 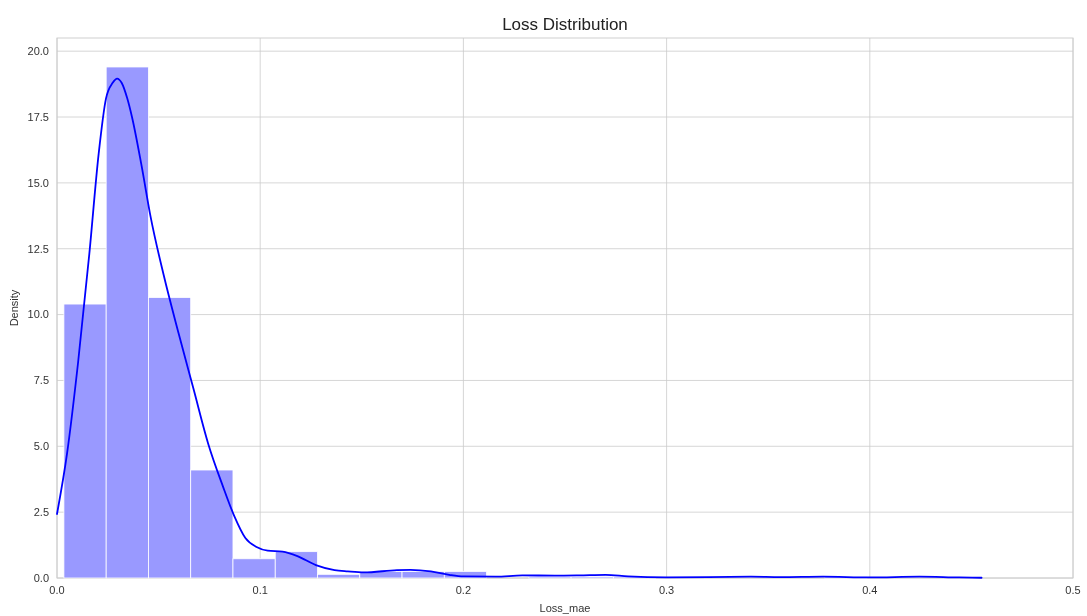 What do you see at coordinates (565, 24) in the screenshot?
I see `chart-title: Loss Distribution` at bounding box center [565, 24].